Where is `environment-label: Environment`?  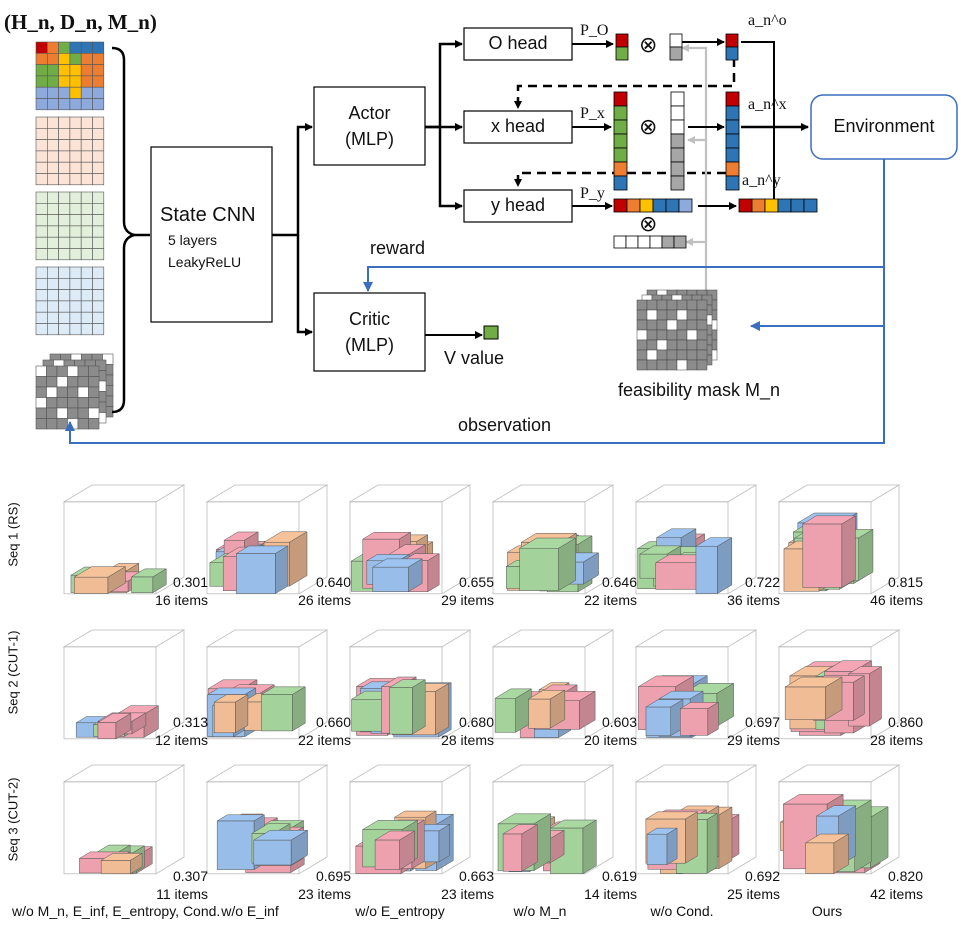 environment-label: Environment is located at coordinates (884, 126).